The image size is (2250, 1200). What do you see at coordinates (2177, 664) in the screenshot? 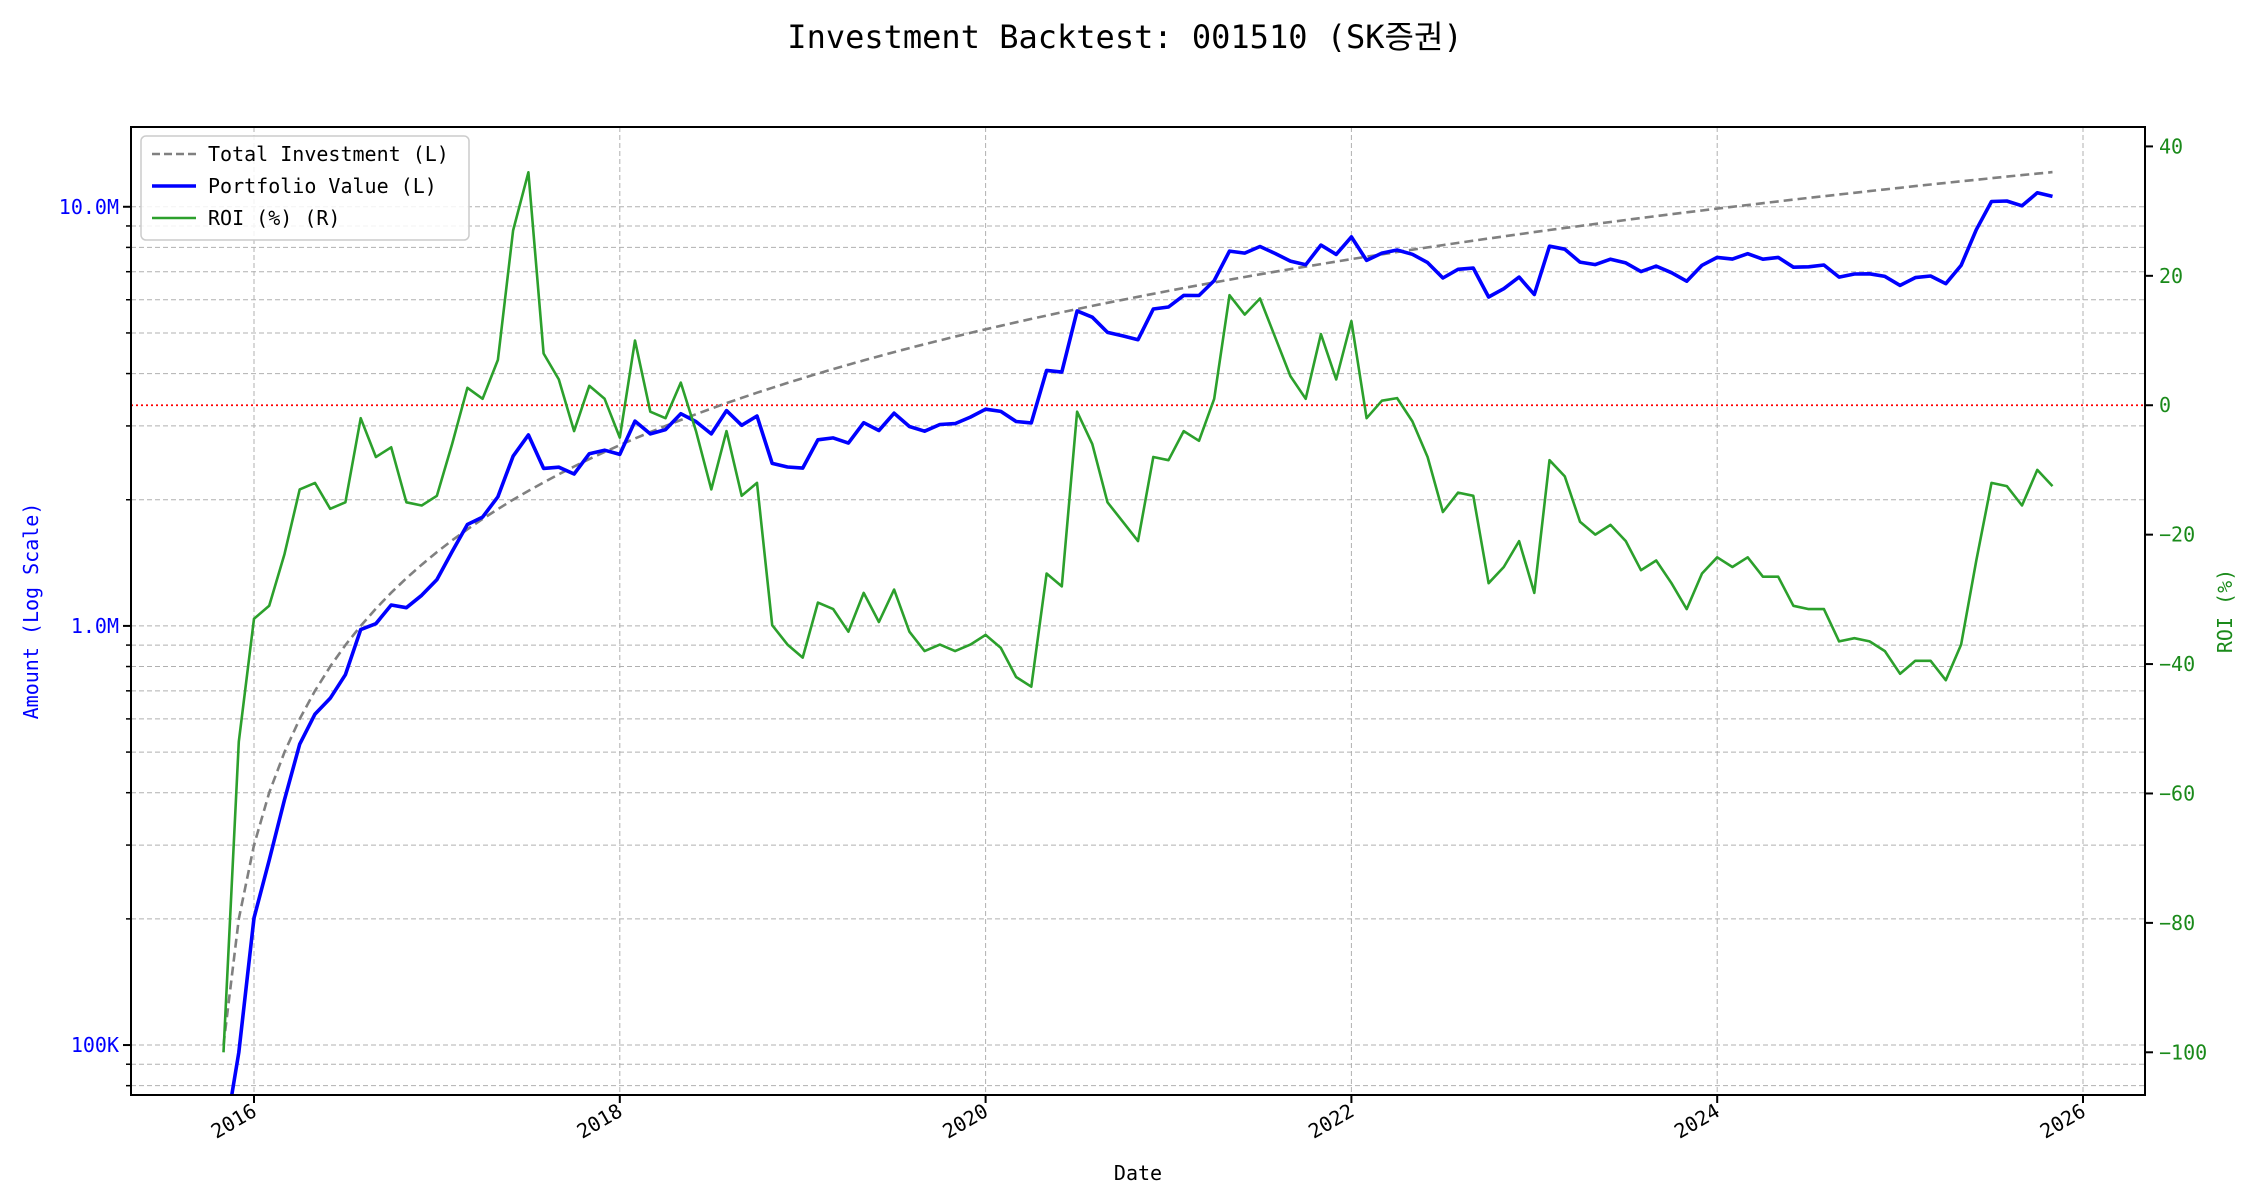
I see `y-right-tick-label: −40` at bounding box center [2177, 664].